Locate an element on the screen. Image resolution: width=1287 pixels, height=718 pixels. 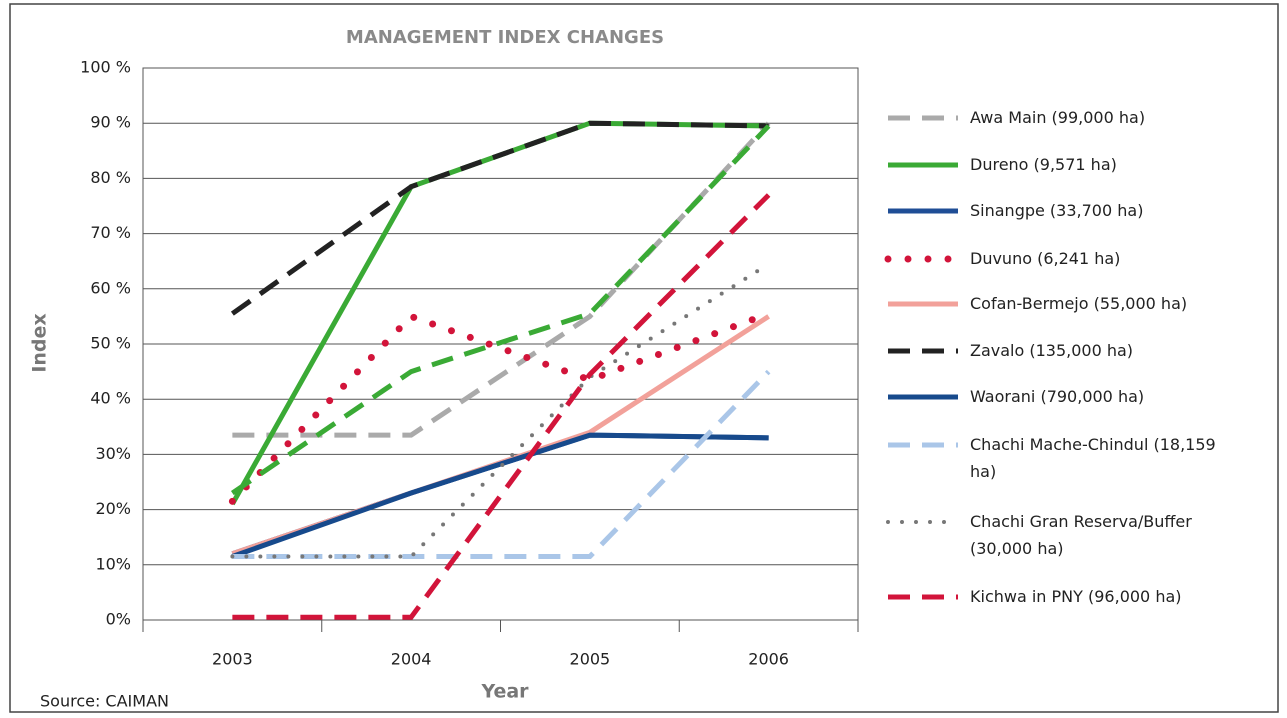
y-axis-label: Index is located at coordinates (40, 342).